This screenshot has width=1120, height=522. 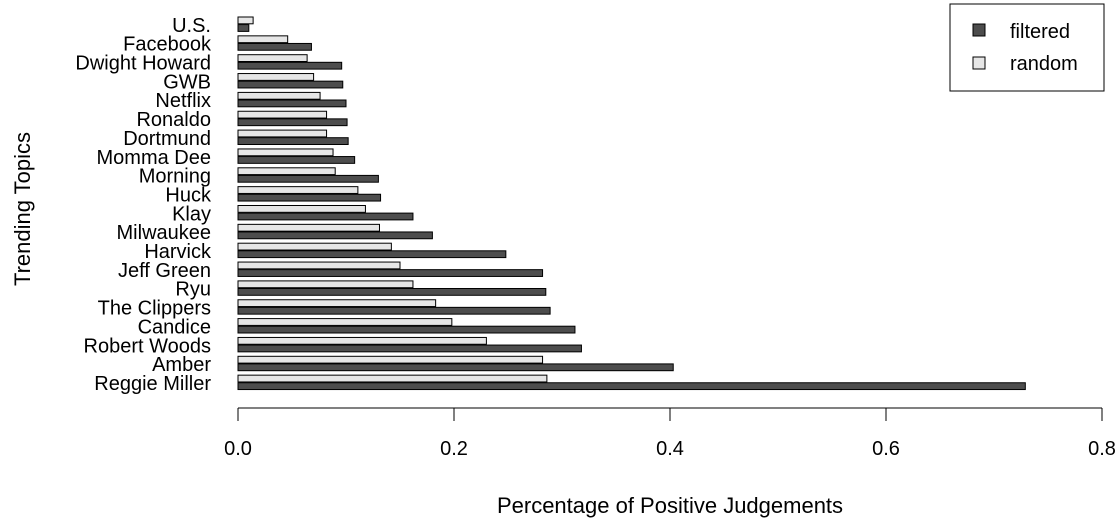 What do you see at coordinates (296, 160) in the screenshot?
I see `bar-filtered-momma-dee` at bounding box center [296, 160].